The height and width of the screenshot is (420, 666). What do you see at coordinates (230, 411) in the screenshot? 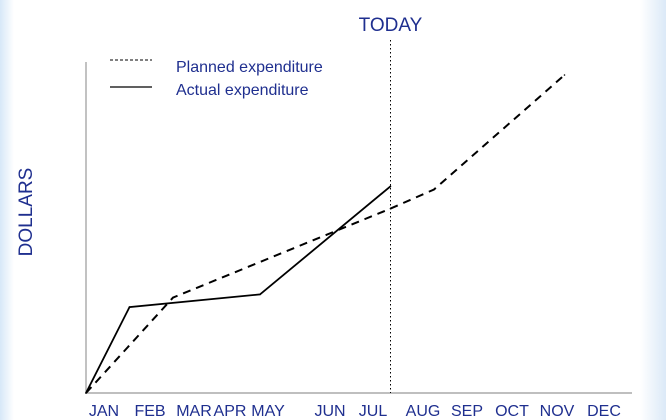
I see `x-tick-label-apr: APR` at bounding box center [230, 411].